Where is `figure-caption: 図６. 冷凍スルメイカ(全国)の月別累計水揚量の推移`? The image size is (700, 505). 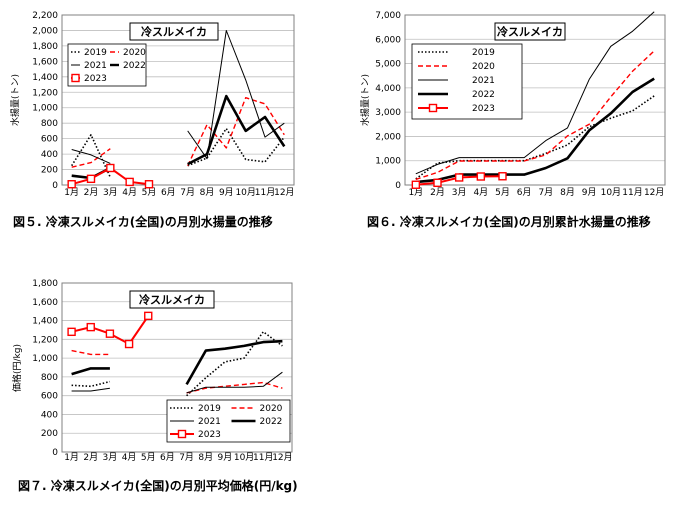
figure-caption: 図６. 冷凍スルメイカ(全国)の月別累計水揚量の推移 is located at coordinates (509, 221).